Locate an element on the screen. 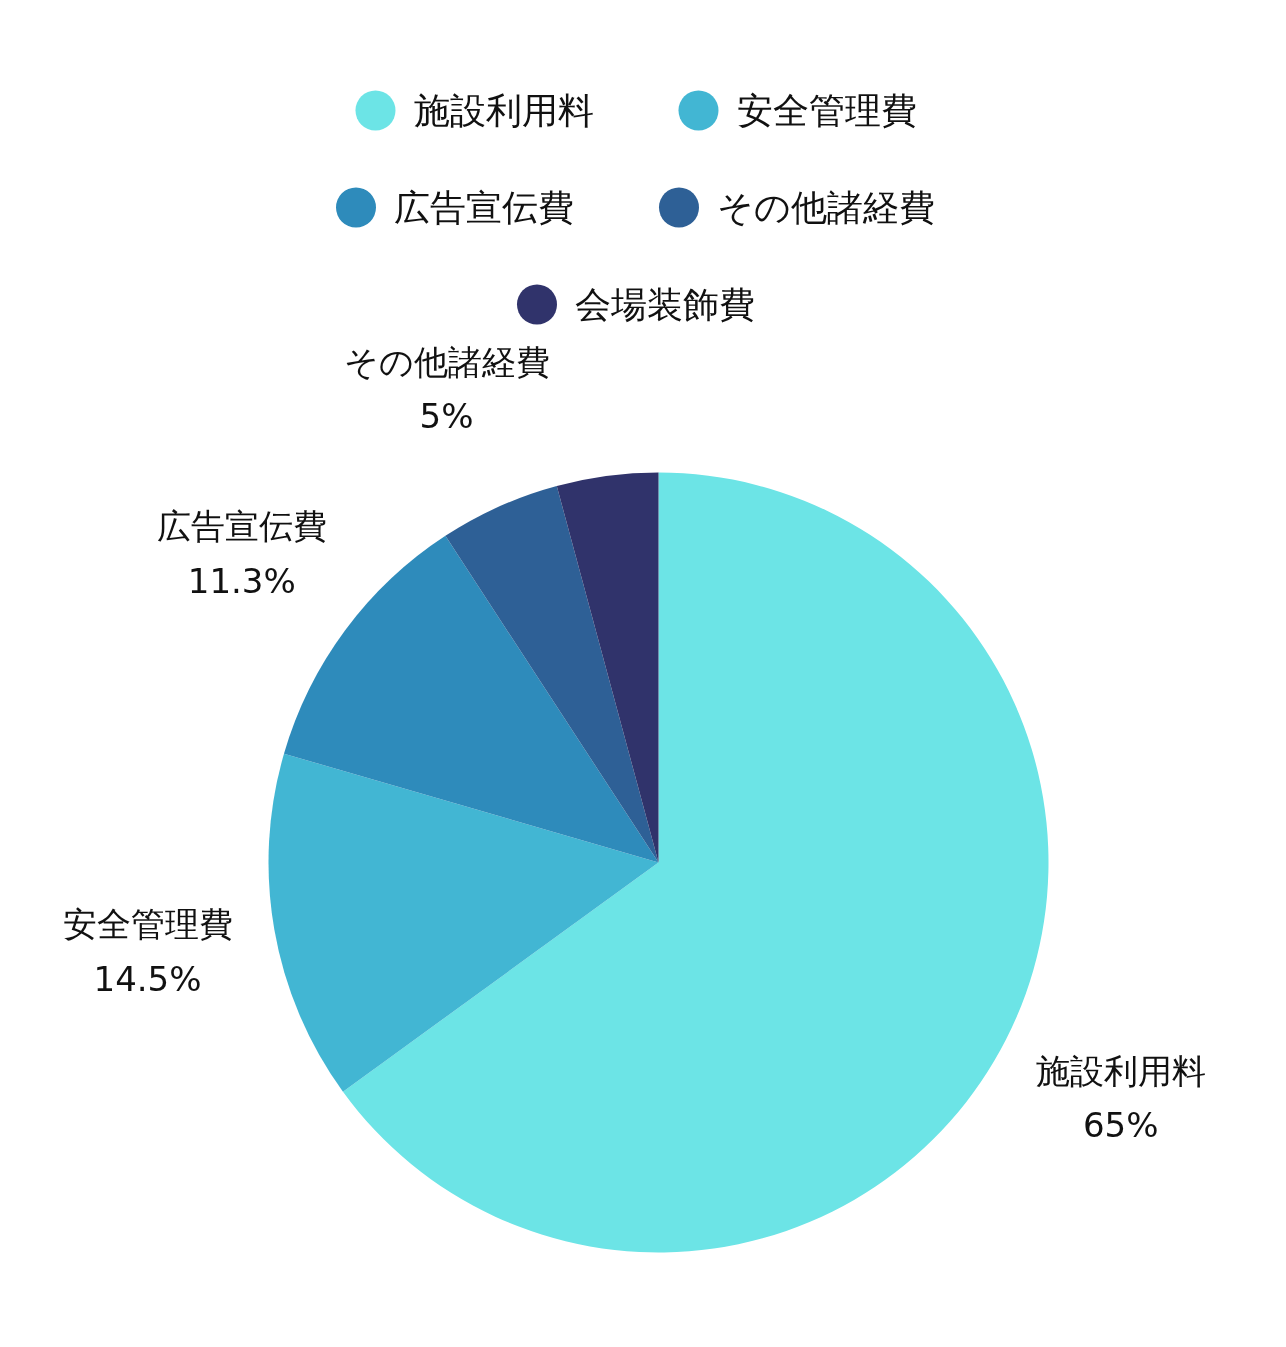 This screenshot has height=1347, width=1286. data-label: 14.5% is located at coordinates (147, 978).